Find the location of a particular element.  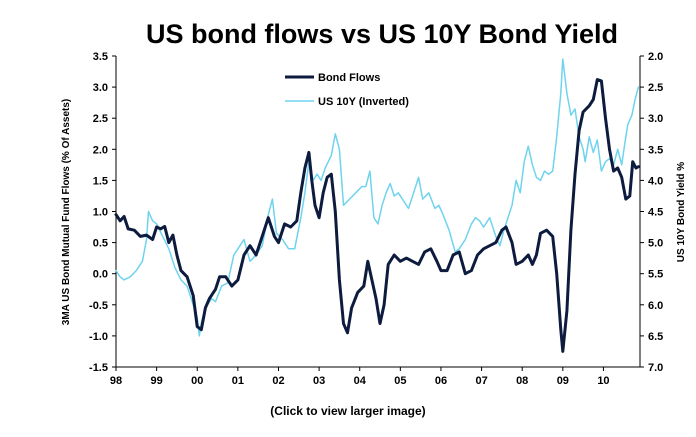

chart-title: US bond flows vs US 10Y Bond Yield is located at coordinates (382, 34).